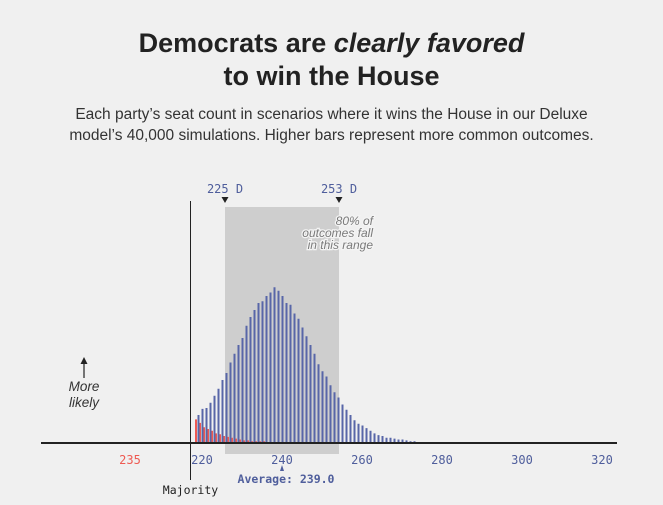  Describe the element at coordinates (602, 460) in the screenshot. I see `x-tick-label: 320` at that location.